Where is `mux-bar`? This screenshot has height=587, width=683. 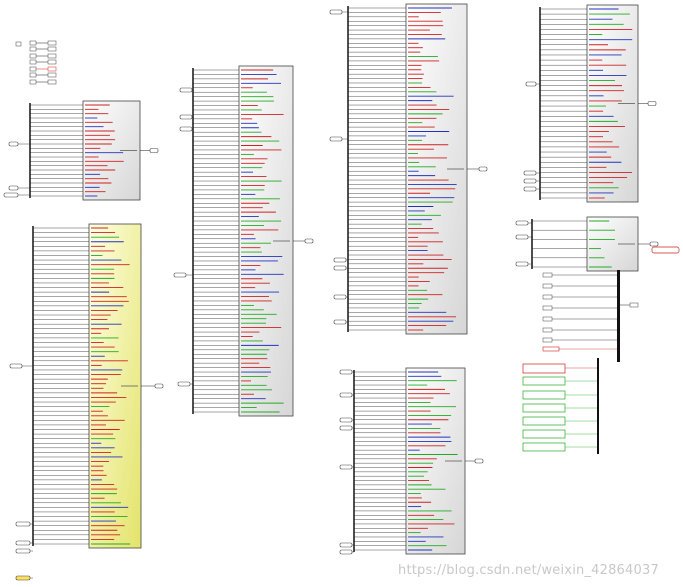
mux-bar is located at coordinates (618, 316).